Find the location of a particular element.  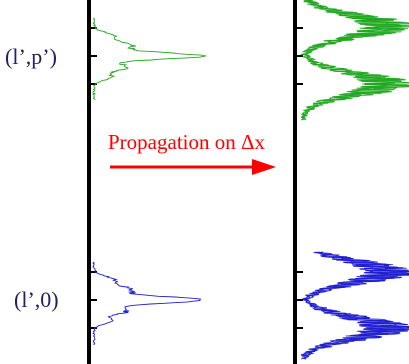

mode-label-lower: (l’,0) is located at coordinates (36, 299).